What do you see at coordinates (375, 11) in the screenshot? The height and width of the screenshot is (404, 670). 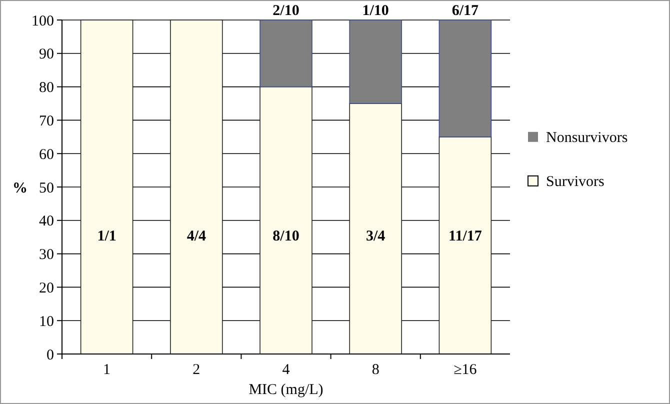 I see `annotation: 1/10` at bounding box center [375, 11].